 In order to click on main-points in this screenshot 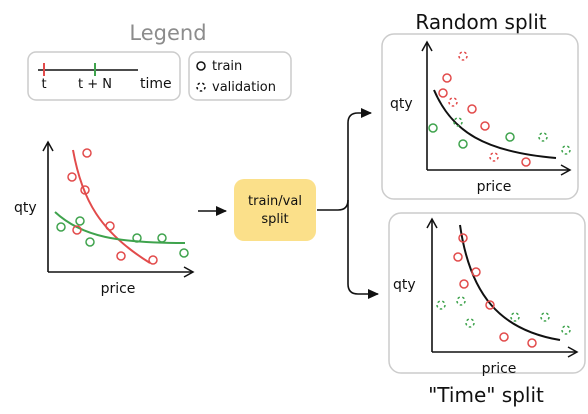, I will do `click(122, 206)`.